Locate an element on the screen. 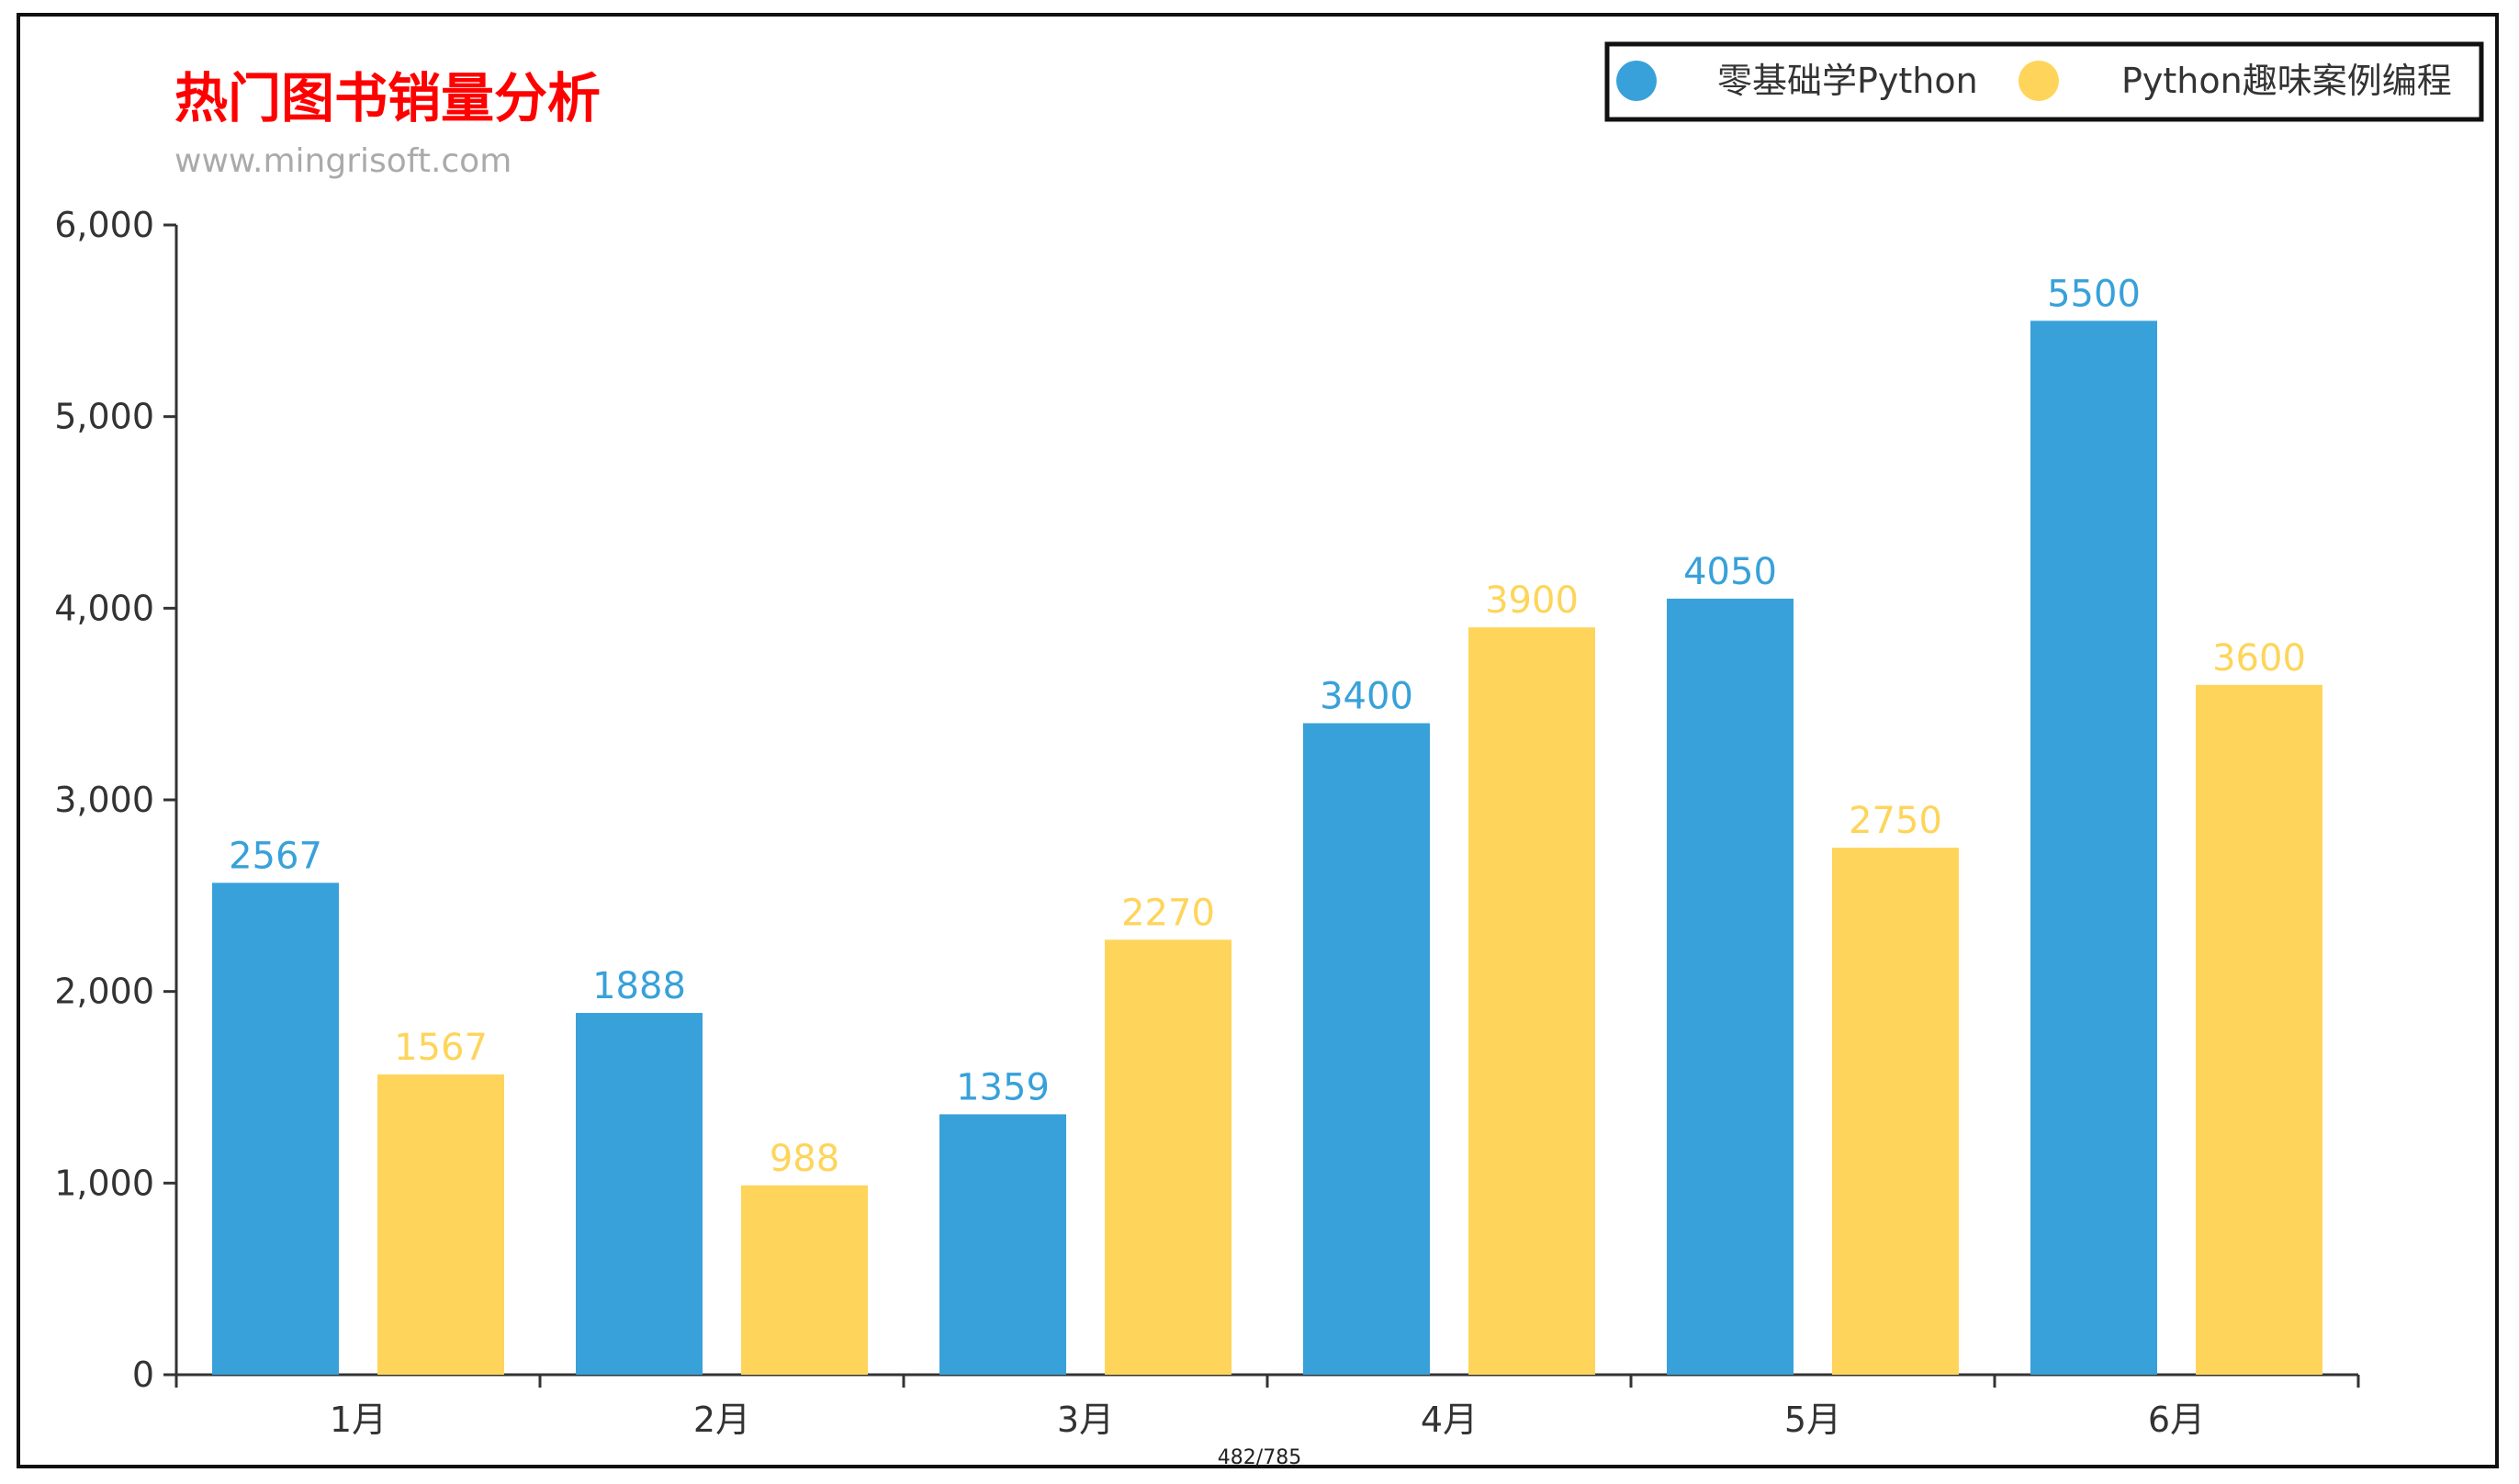 The height and width of the screenshot is (1484, 2519). x-tick-label: 6月 is located at coordinates (2176, 1420).